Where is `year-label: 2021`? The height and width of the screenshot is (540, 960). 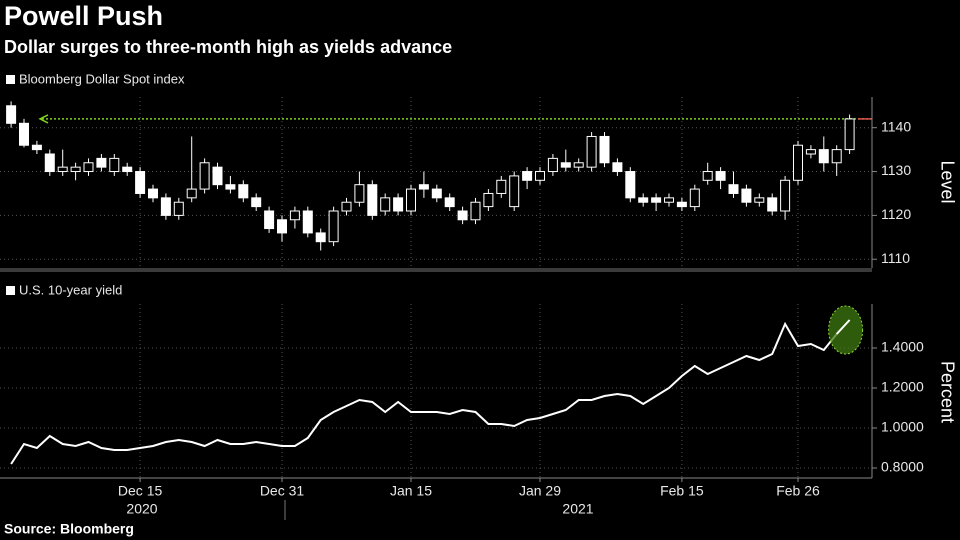 year-label: 2021 is located at coordinates (577, 509).